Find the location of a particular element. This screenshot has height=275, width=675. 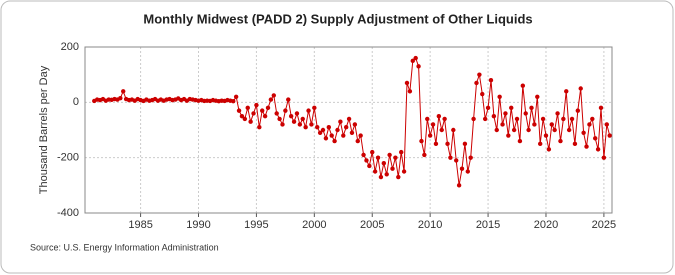

y-axis-label: Thousand Barrels per Day is located at coordinates (44, 129).